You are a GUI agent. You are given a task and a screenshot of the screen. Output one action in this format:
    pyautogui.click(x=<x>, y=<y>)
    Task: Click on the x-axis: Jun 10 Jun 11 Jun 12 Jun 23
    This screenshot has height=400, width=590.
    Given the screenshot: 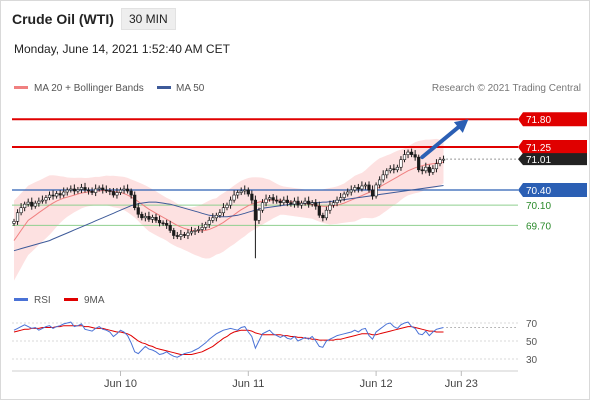 What is the action you would take?
    pyautogui.click(x=291, y=380)
    